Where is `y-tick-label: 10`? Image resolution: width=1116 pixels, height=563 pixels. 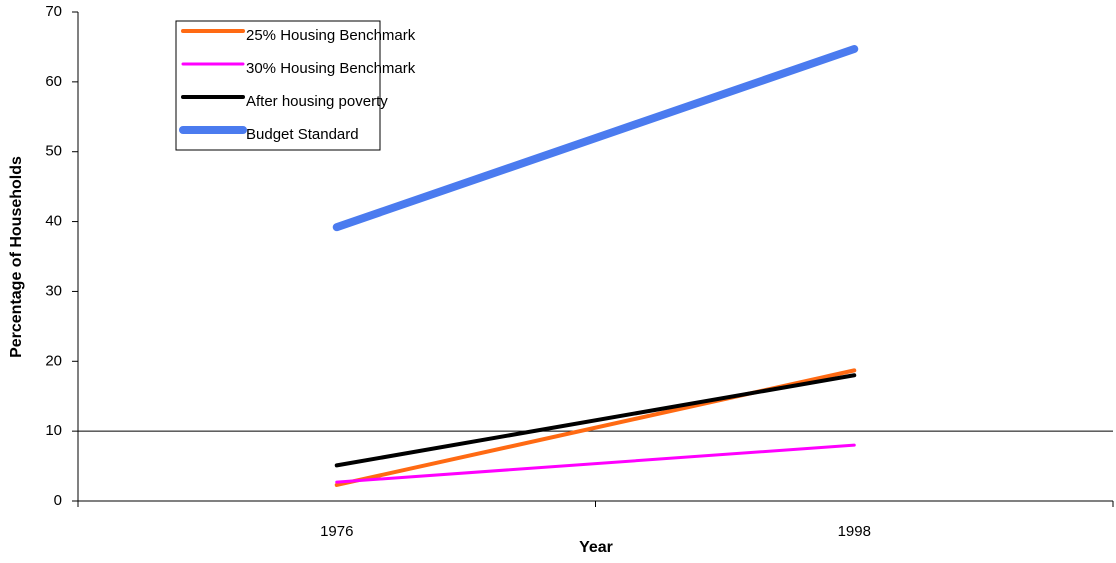 y-tick-label: 10 is located at coordinates (53, 430).